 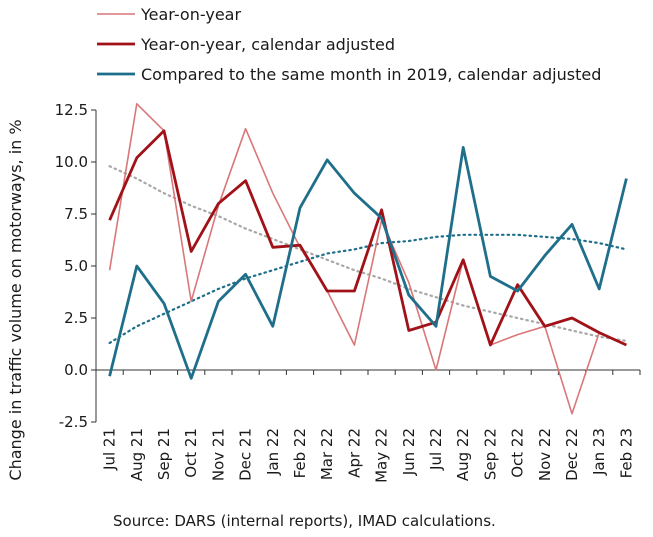 I want to click on y-tick-labels: -2.5 0.0 2.5 5.0 7.5 10.0 12.5, so click(x=71, y=266).